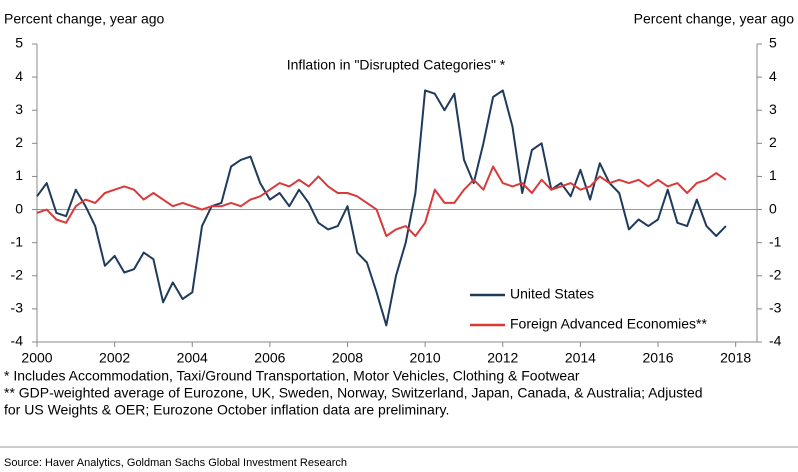  What do you see at coordinates (775, 341) in the screenshot?
I see `y2-tick-label: -4` at bounding box center [775, 341].